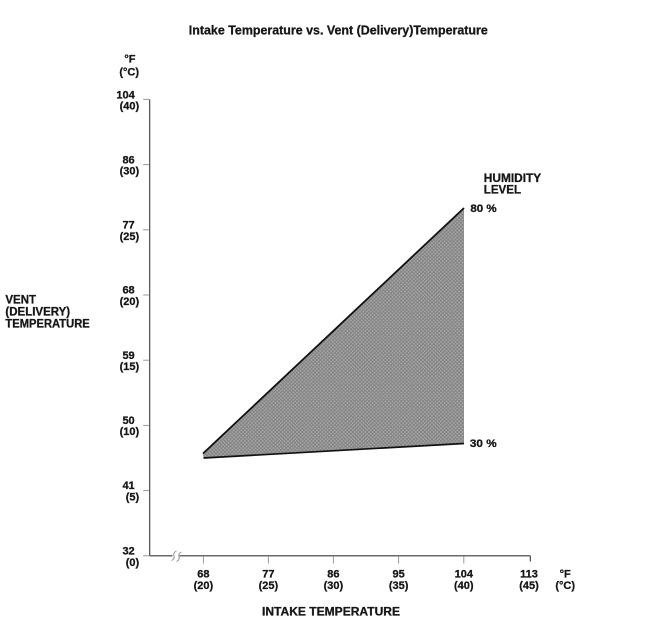 The height and width of the screenshot is (628, 661). I want to click on svg-text: (5), so click(133, 497).